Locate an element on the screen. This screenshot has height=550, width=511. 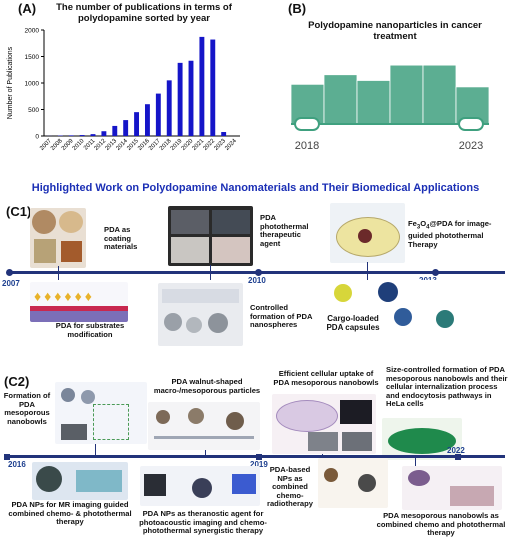
uptake-image is located at coordinates (324, 424).